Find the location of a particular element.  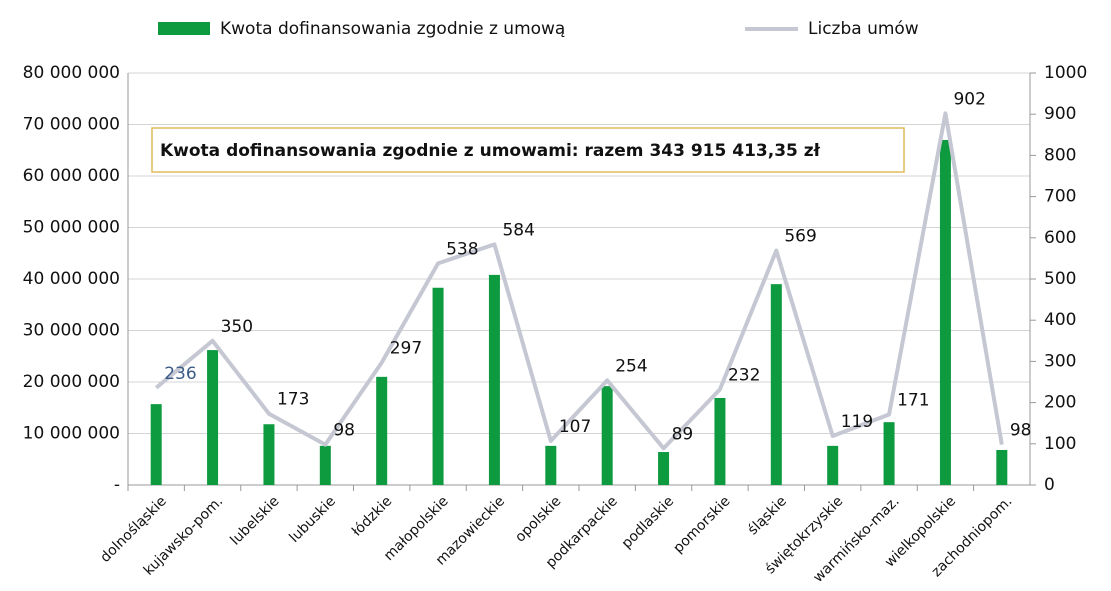

x-tick-label: pomorskie is located at coordinates (701, 524).